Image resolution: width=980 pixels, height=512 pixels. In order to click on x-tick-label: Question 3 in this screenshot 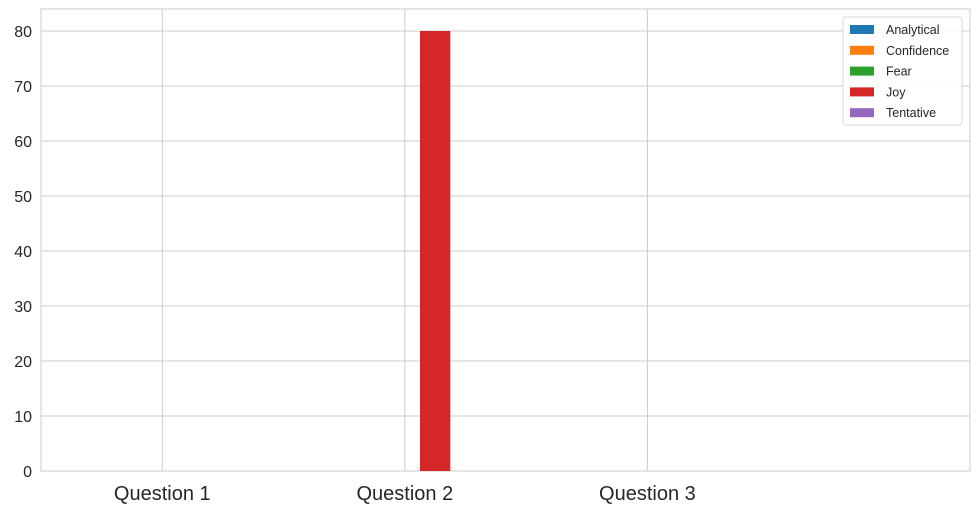, I will do `click(647, 494)`.